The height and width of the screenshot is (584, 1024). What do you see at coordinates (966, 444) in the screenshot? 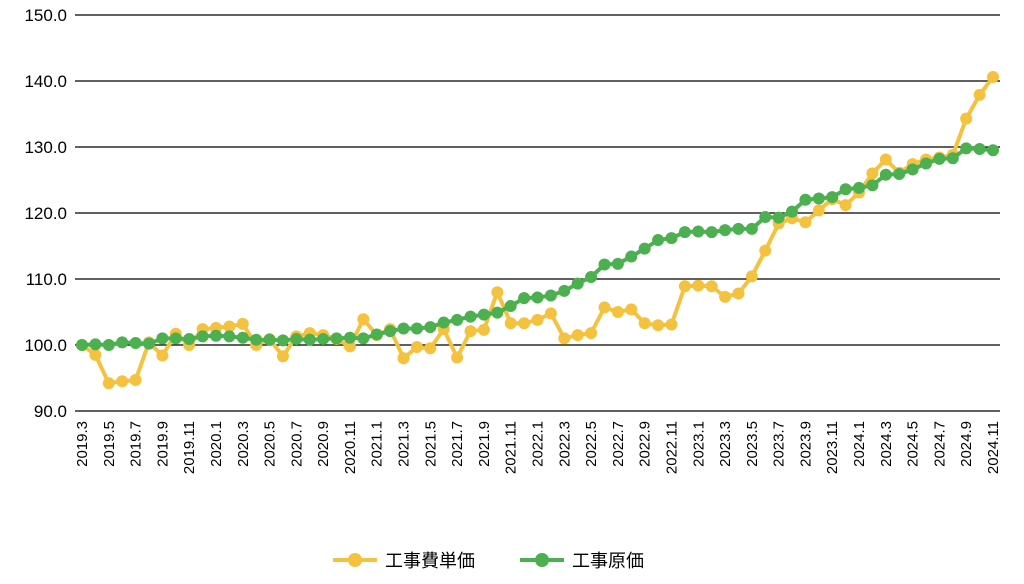
I see `x-tick-label: 2024.9` at bounding box center [966, 444].